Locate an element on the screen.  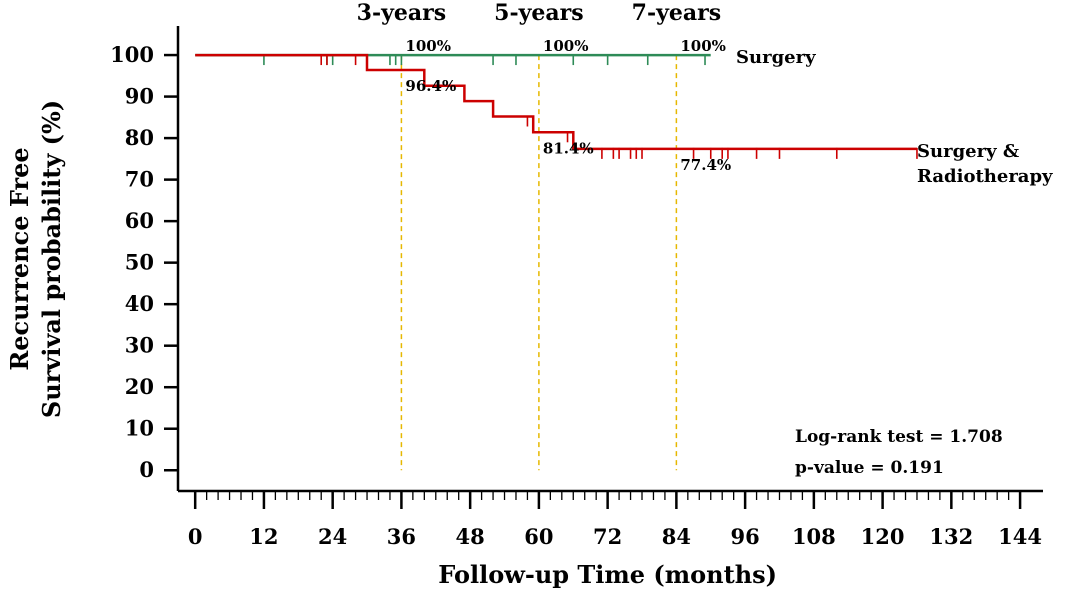
y-tick-label: 80 is located at coordinates (139, 137).